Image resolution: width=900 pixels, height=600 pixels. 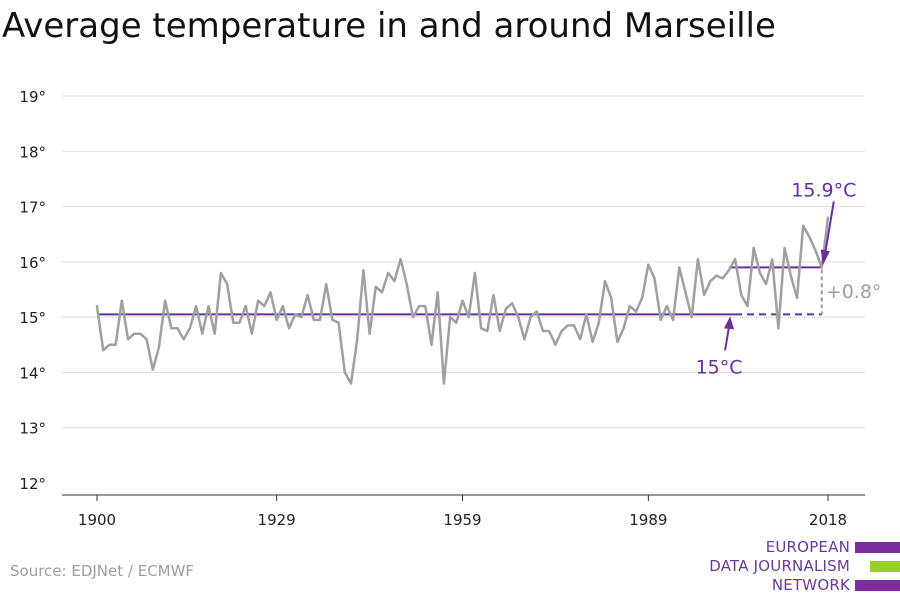 I want to click on logo-line-1: EUROPEAN, so click(x=807, y=547).